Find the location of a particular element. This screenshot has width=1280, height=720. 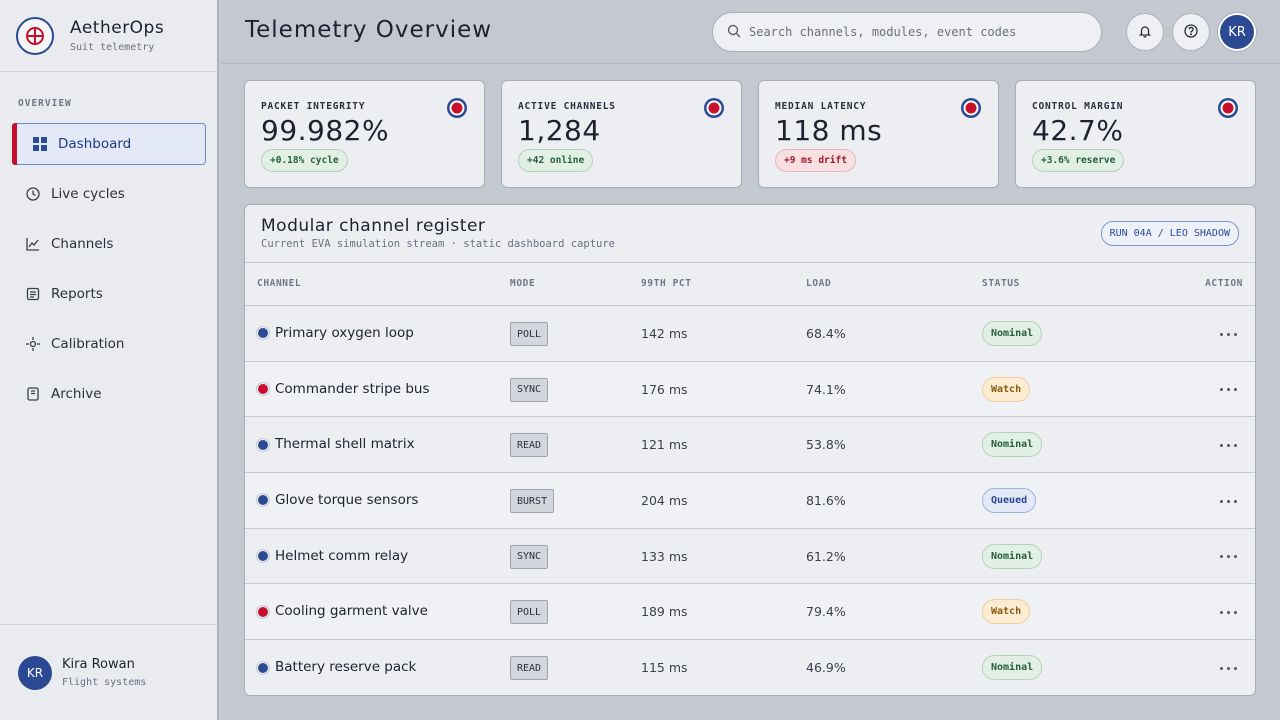

avatar: KR is located at coordinates (35, 672).